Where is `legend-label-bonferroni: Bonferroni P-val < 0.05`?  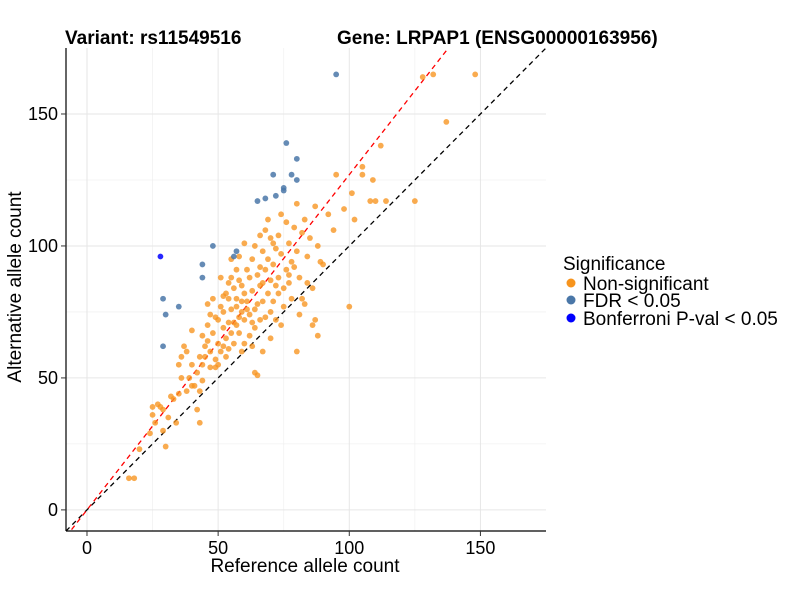 legend-label-bonferroni: Bonferroni P-val < 0.05 is located at coordinates (680, 319).